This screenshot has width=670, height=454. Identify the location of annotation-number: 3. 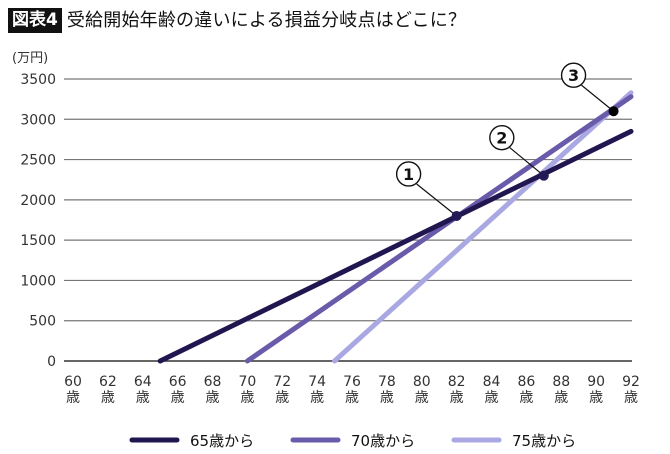
(573, 75).